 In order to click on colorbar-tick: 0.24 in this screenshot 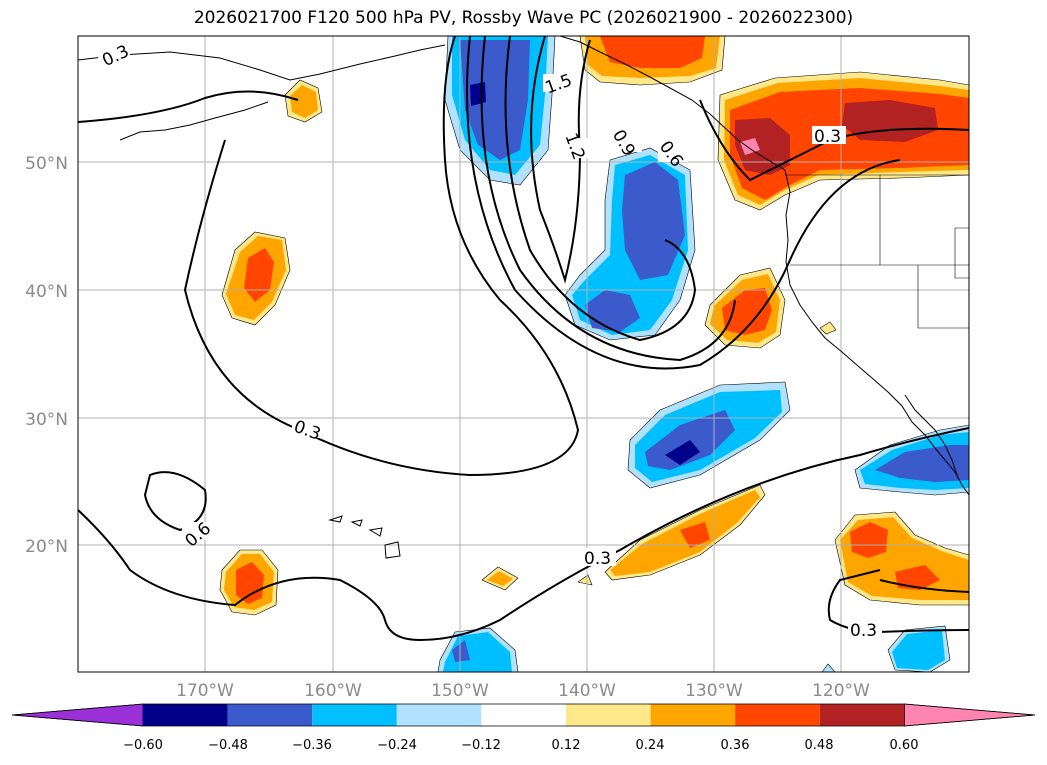, I will do `click(650, 745)`.